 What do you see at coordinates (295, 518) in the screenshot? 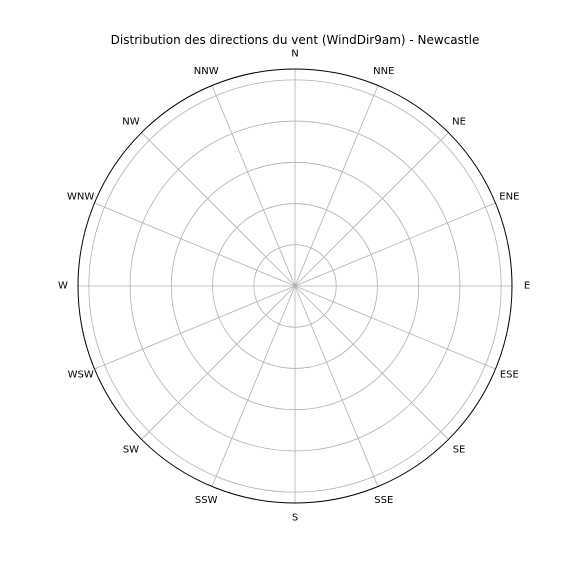
I see `direction-label-s: S` at bounding box center [295, 518].